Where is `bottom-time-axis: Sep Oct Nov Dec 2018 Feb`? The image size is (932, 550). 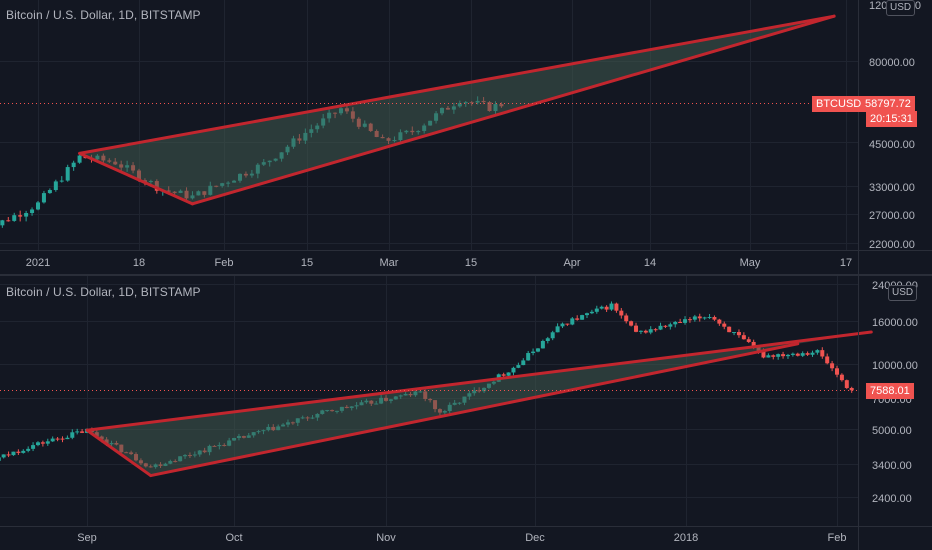
bottom-time-axis: Sep Oct Nov Dec 2018 Feb is located at coordinates (461, 538).